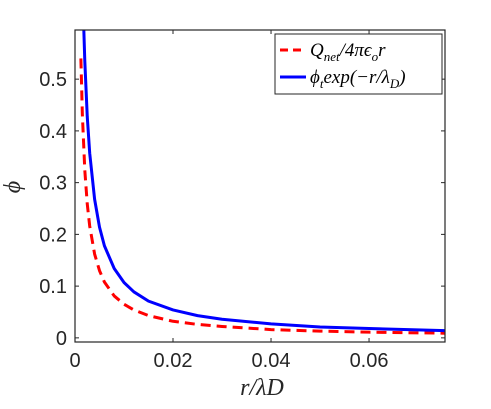 Image resolution: width=491 pixels, height=409 pixels. Describe the element at coordinates (53, 235) in the screenshot. I see `y-tick-label: 0.2` at that location.